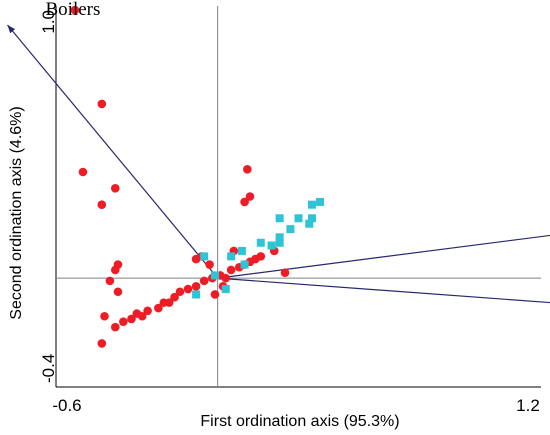 The width and height of the screenshot is (550, 435). Describe the element at coordinates (66, 405) in the screenshot. I see `x-tick-label-min: -0.6` at that location.